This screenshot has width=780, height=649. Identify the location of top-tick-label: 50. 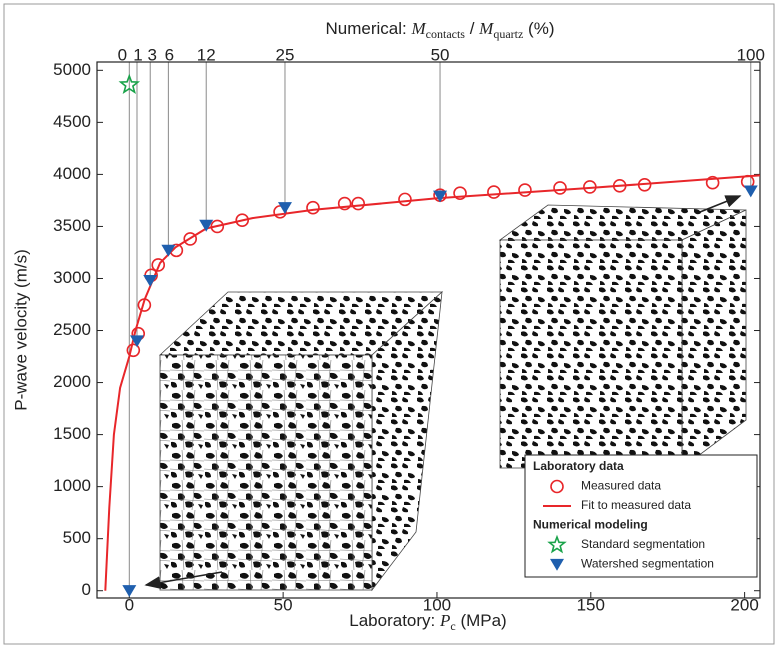
(440, 54).